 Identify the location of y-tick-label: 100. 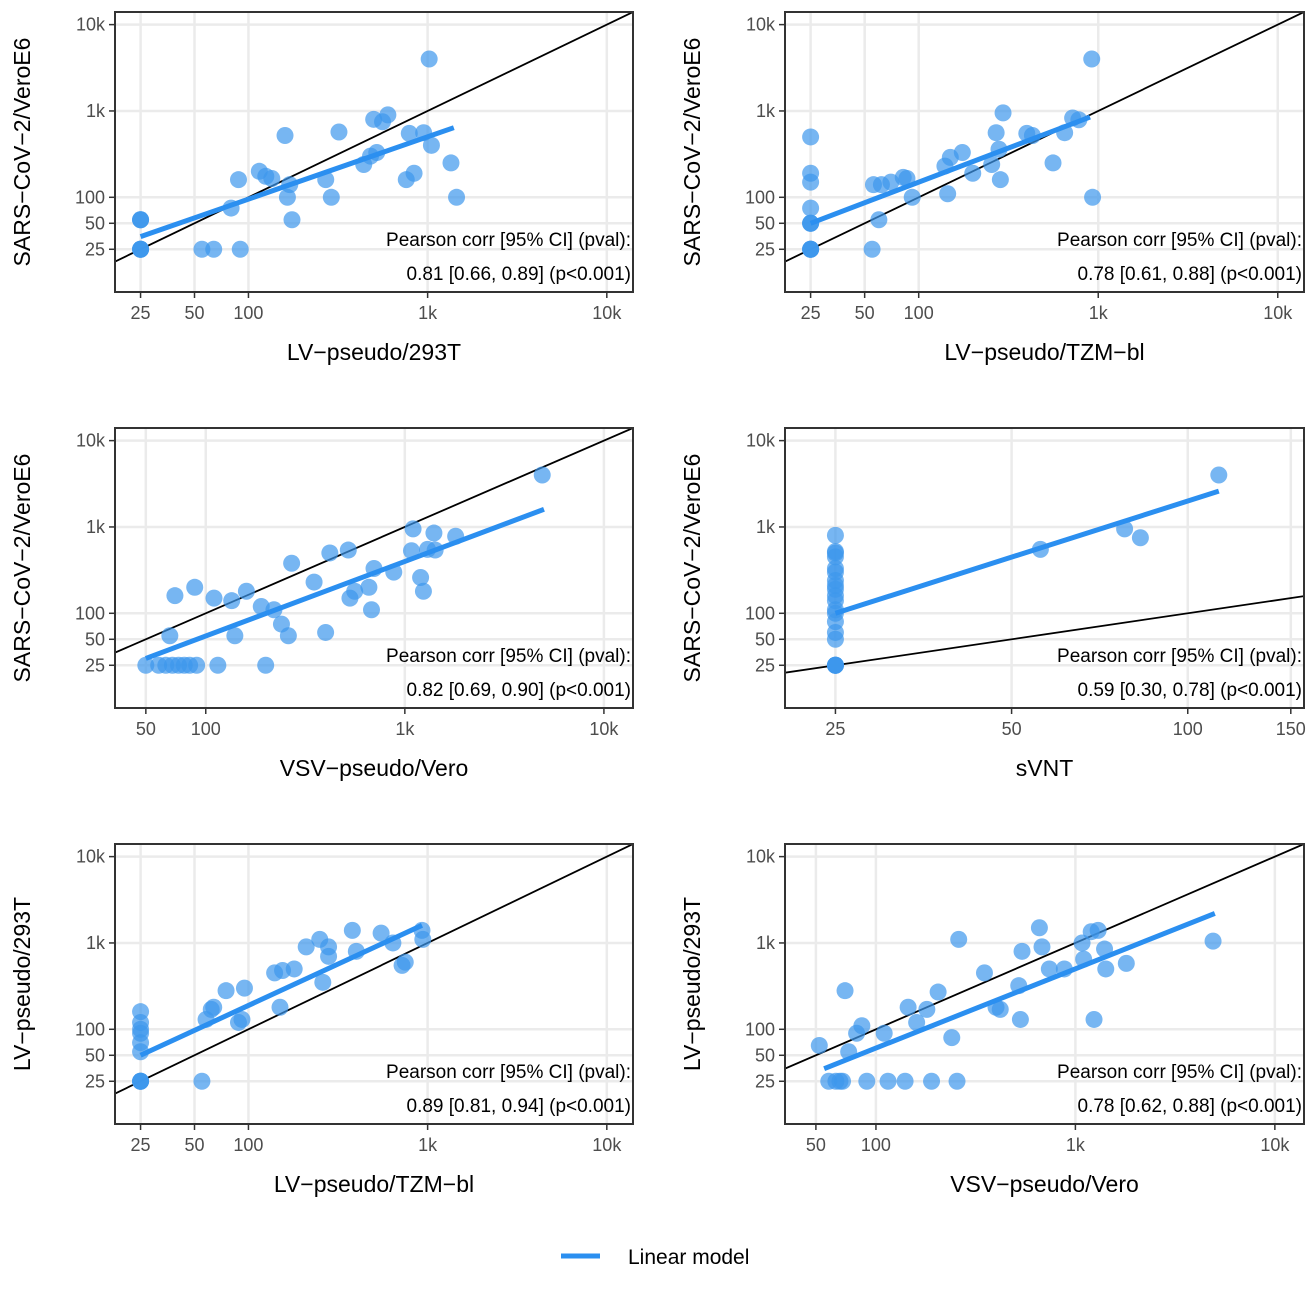
(90, 613).